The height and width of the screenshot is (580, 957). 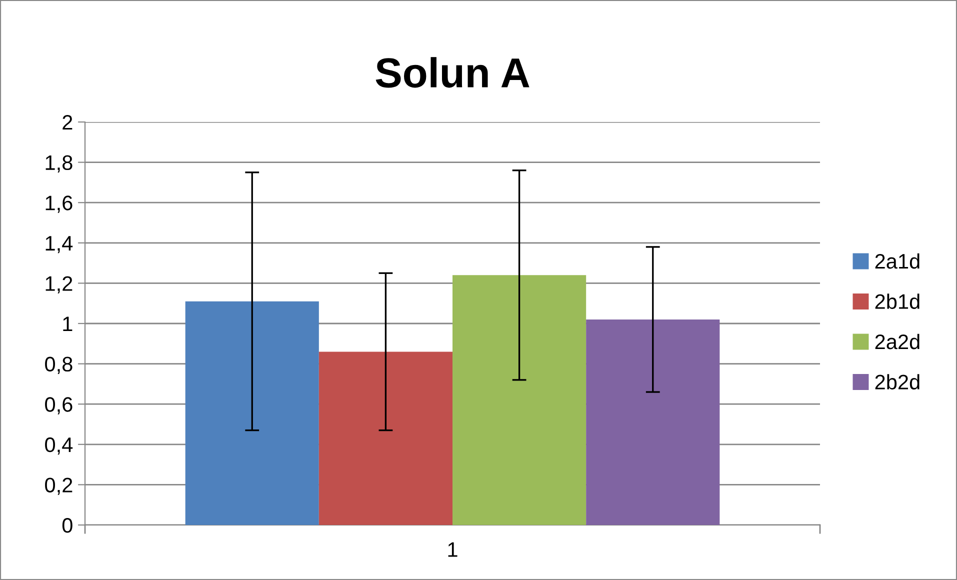 What do you see at coordinates (897, 261) in the screenshot?
I see `legend-label: 2a1d` at bounding box center [897, 261].